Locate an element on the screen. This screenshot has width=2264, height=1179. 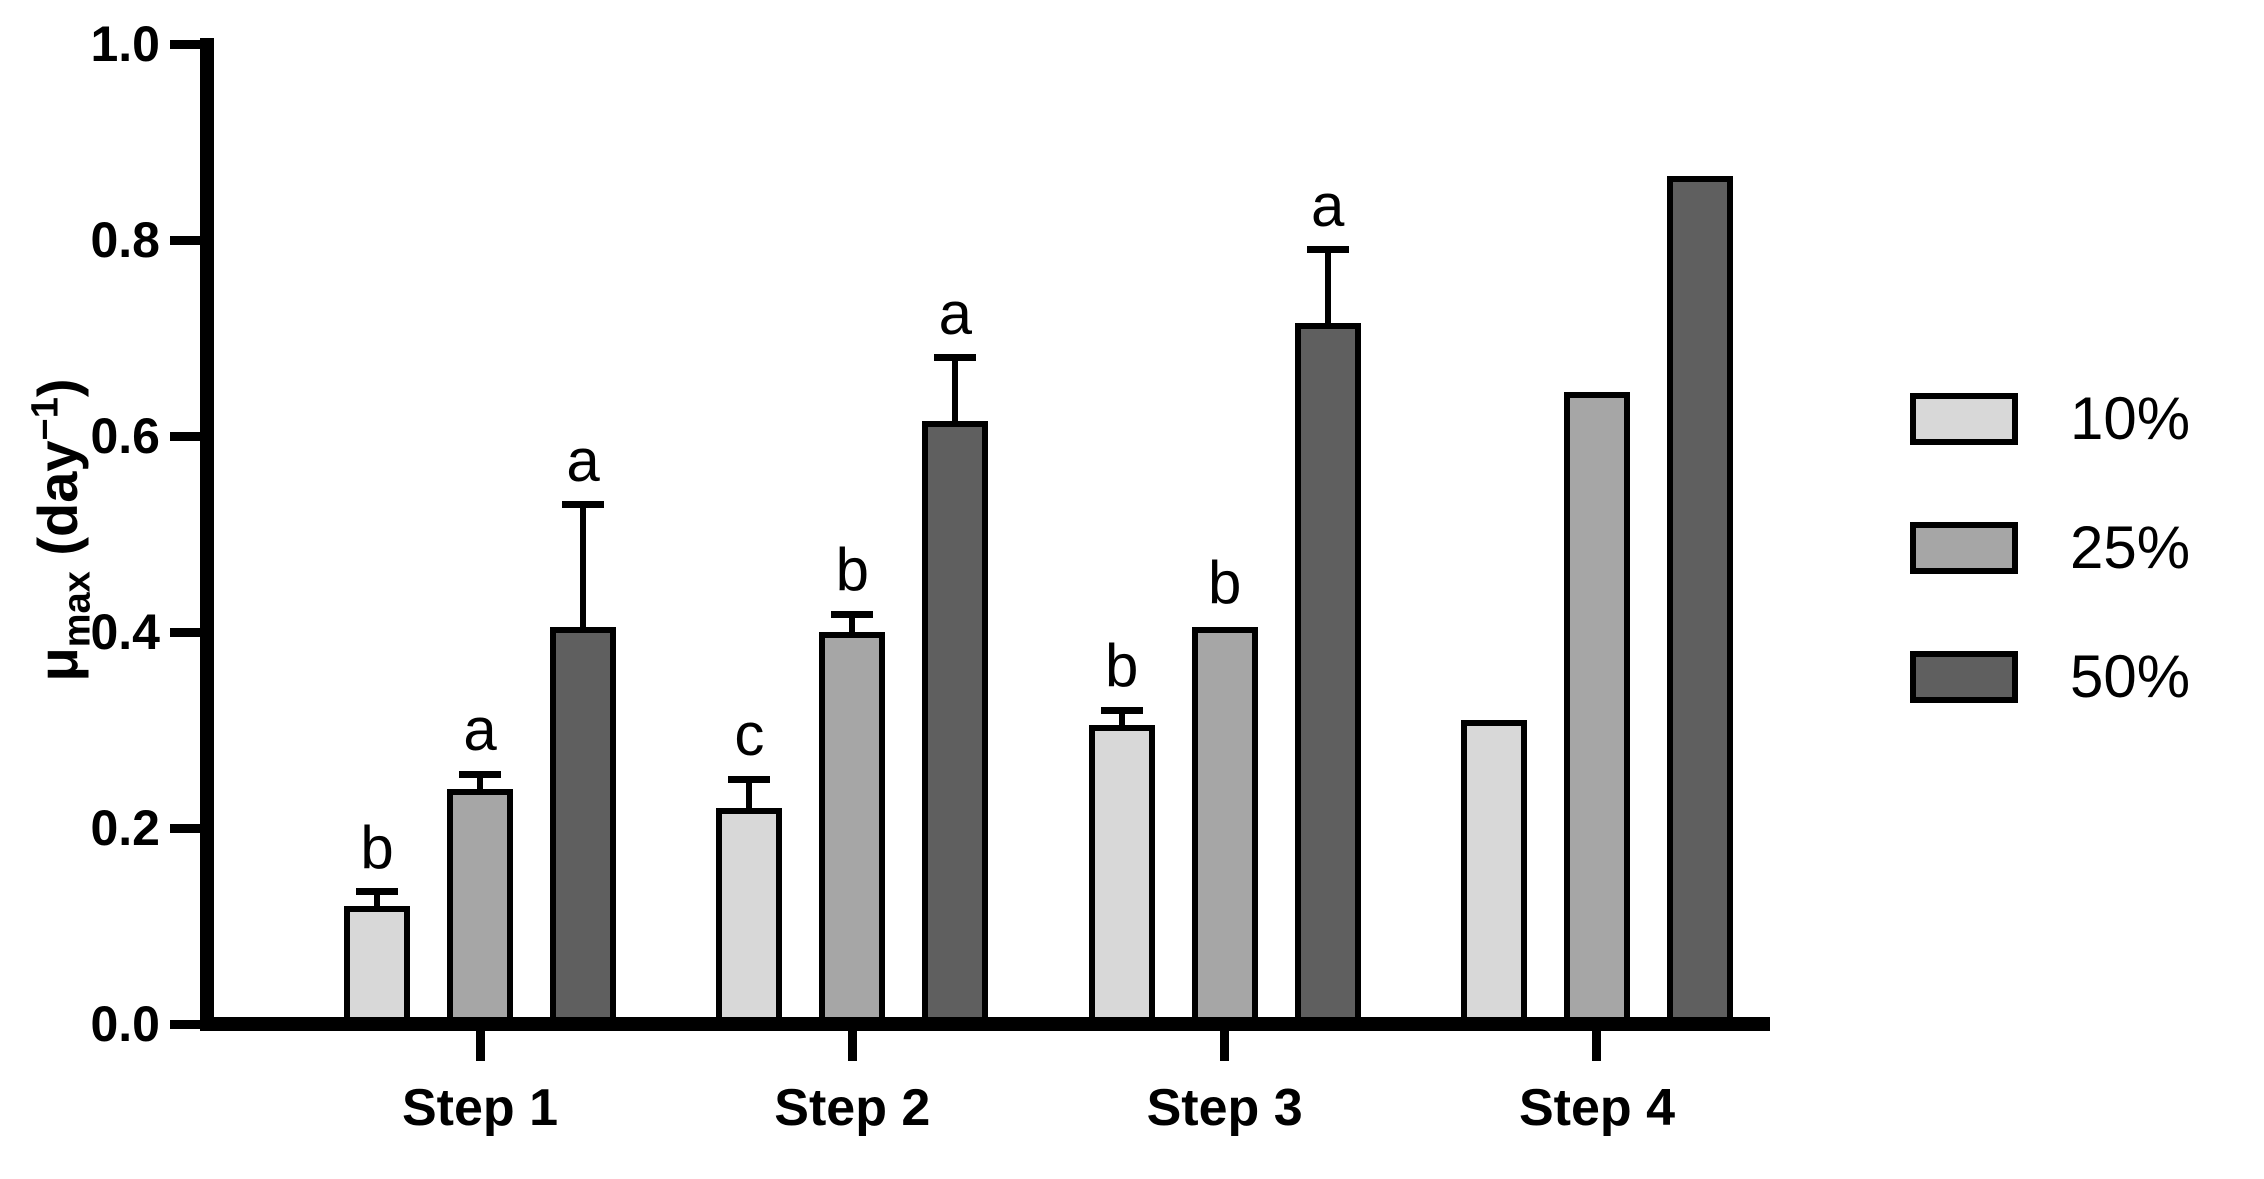
legend-row-50pct: 50% is located at coordinates (2050, 677).